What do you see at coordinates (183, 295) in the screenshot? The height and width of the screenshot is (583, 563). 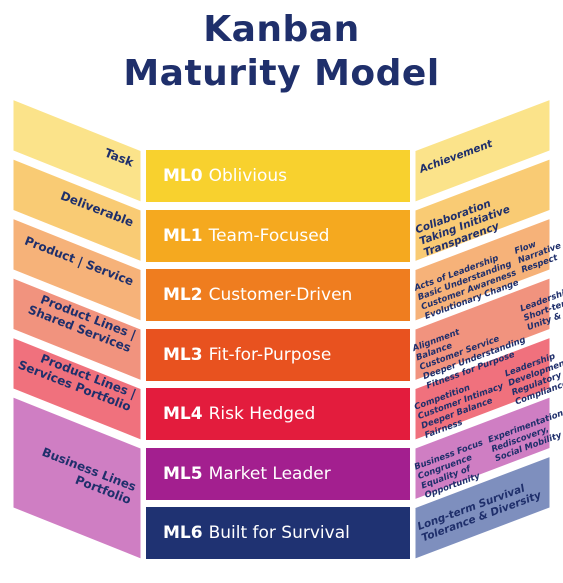 I see `level-code: ML2` at bounding box center [183, 295].